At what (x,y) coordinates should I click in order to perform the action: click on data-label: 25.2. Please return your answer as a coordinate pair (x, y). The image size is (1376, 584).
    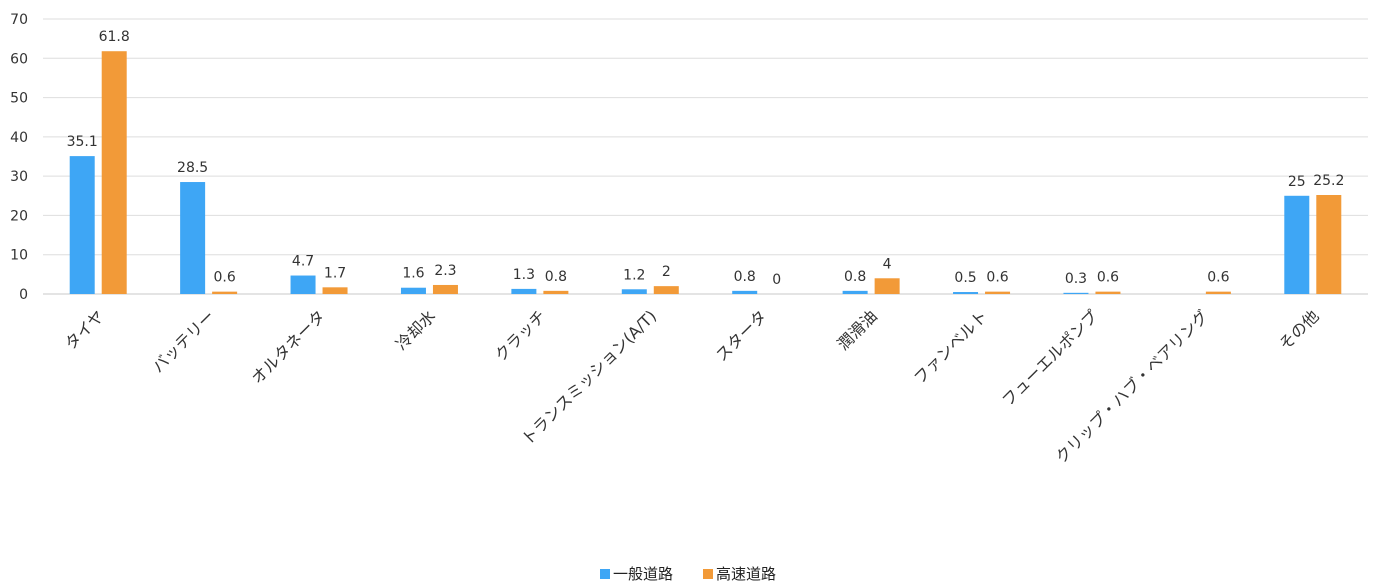
    Looking at the image, I should click on (1328, 181).